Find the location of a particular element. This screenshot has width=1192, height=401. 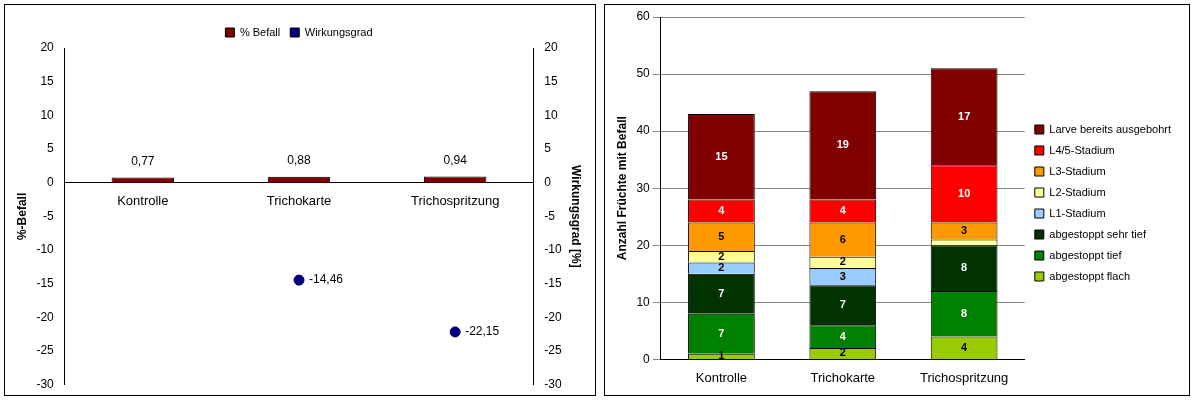

y-tick-label: -30 is located at coordinates (45, 384).